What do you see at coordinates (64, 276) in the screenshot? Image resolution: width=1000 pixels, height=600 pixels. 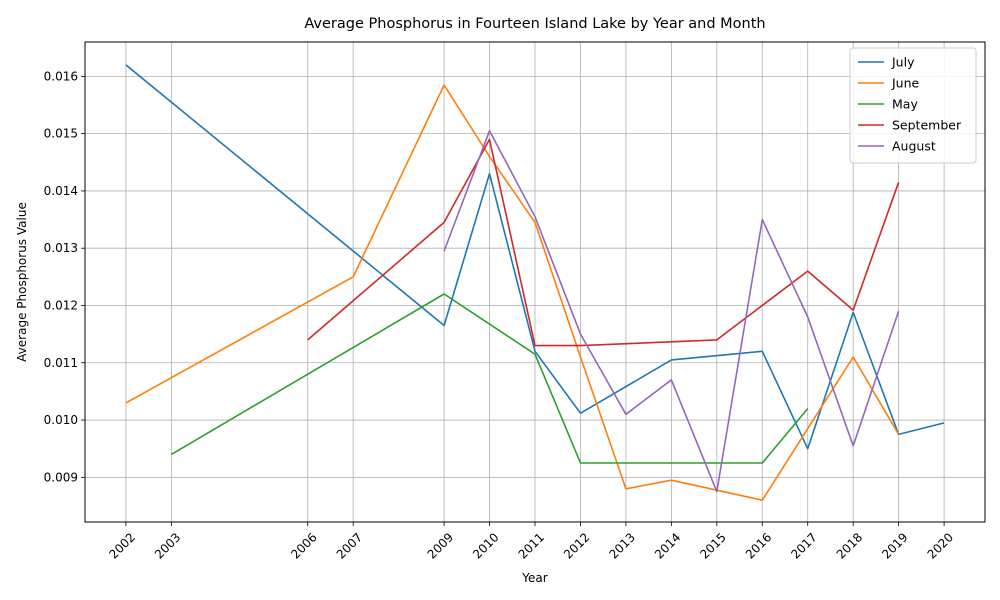 I see `y-axis-ticks: 0.009 0.010 0.011 0.012 0.013 0.014 0.015 0.016` at bounding box center [64, 276].